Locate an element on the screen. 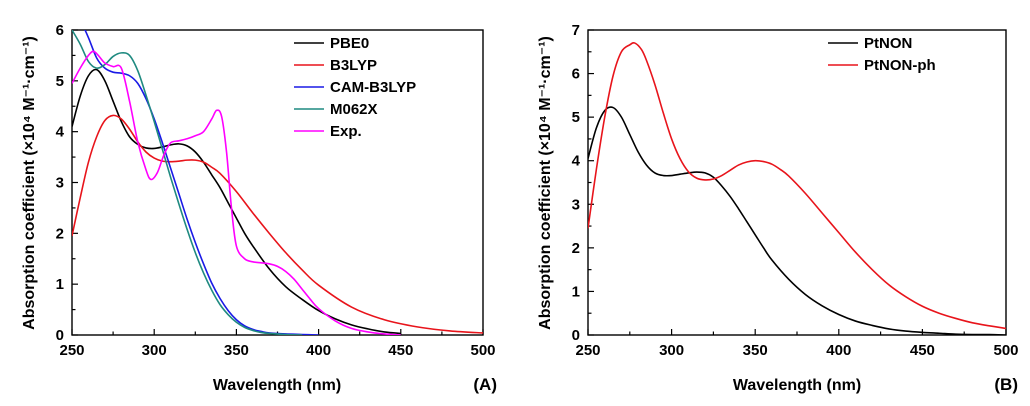 Image resolution: width=1030 pixels, height=406 pixels. legend-b: PtNON PtNON-ph is located at coordinates (882, 54).